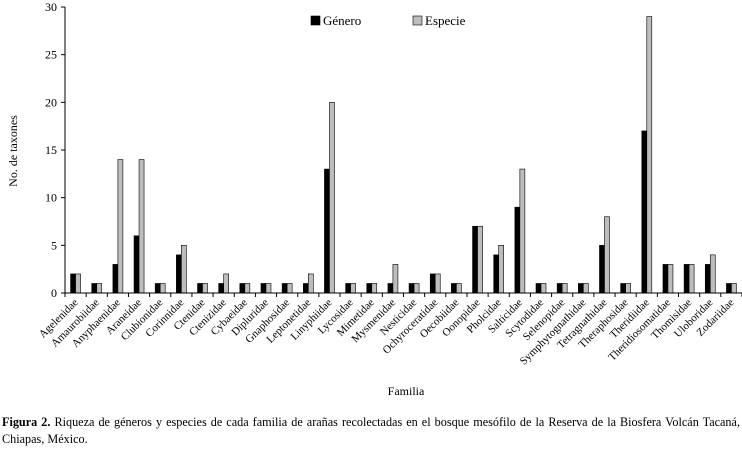 The height and width of the screenshot is (451, 742). Describe the element at coordinates (388, 20) in the screenshot. I see `legend: Género Especie` at that location.